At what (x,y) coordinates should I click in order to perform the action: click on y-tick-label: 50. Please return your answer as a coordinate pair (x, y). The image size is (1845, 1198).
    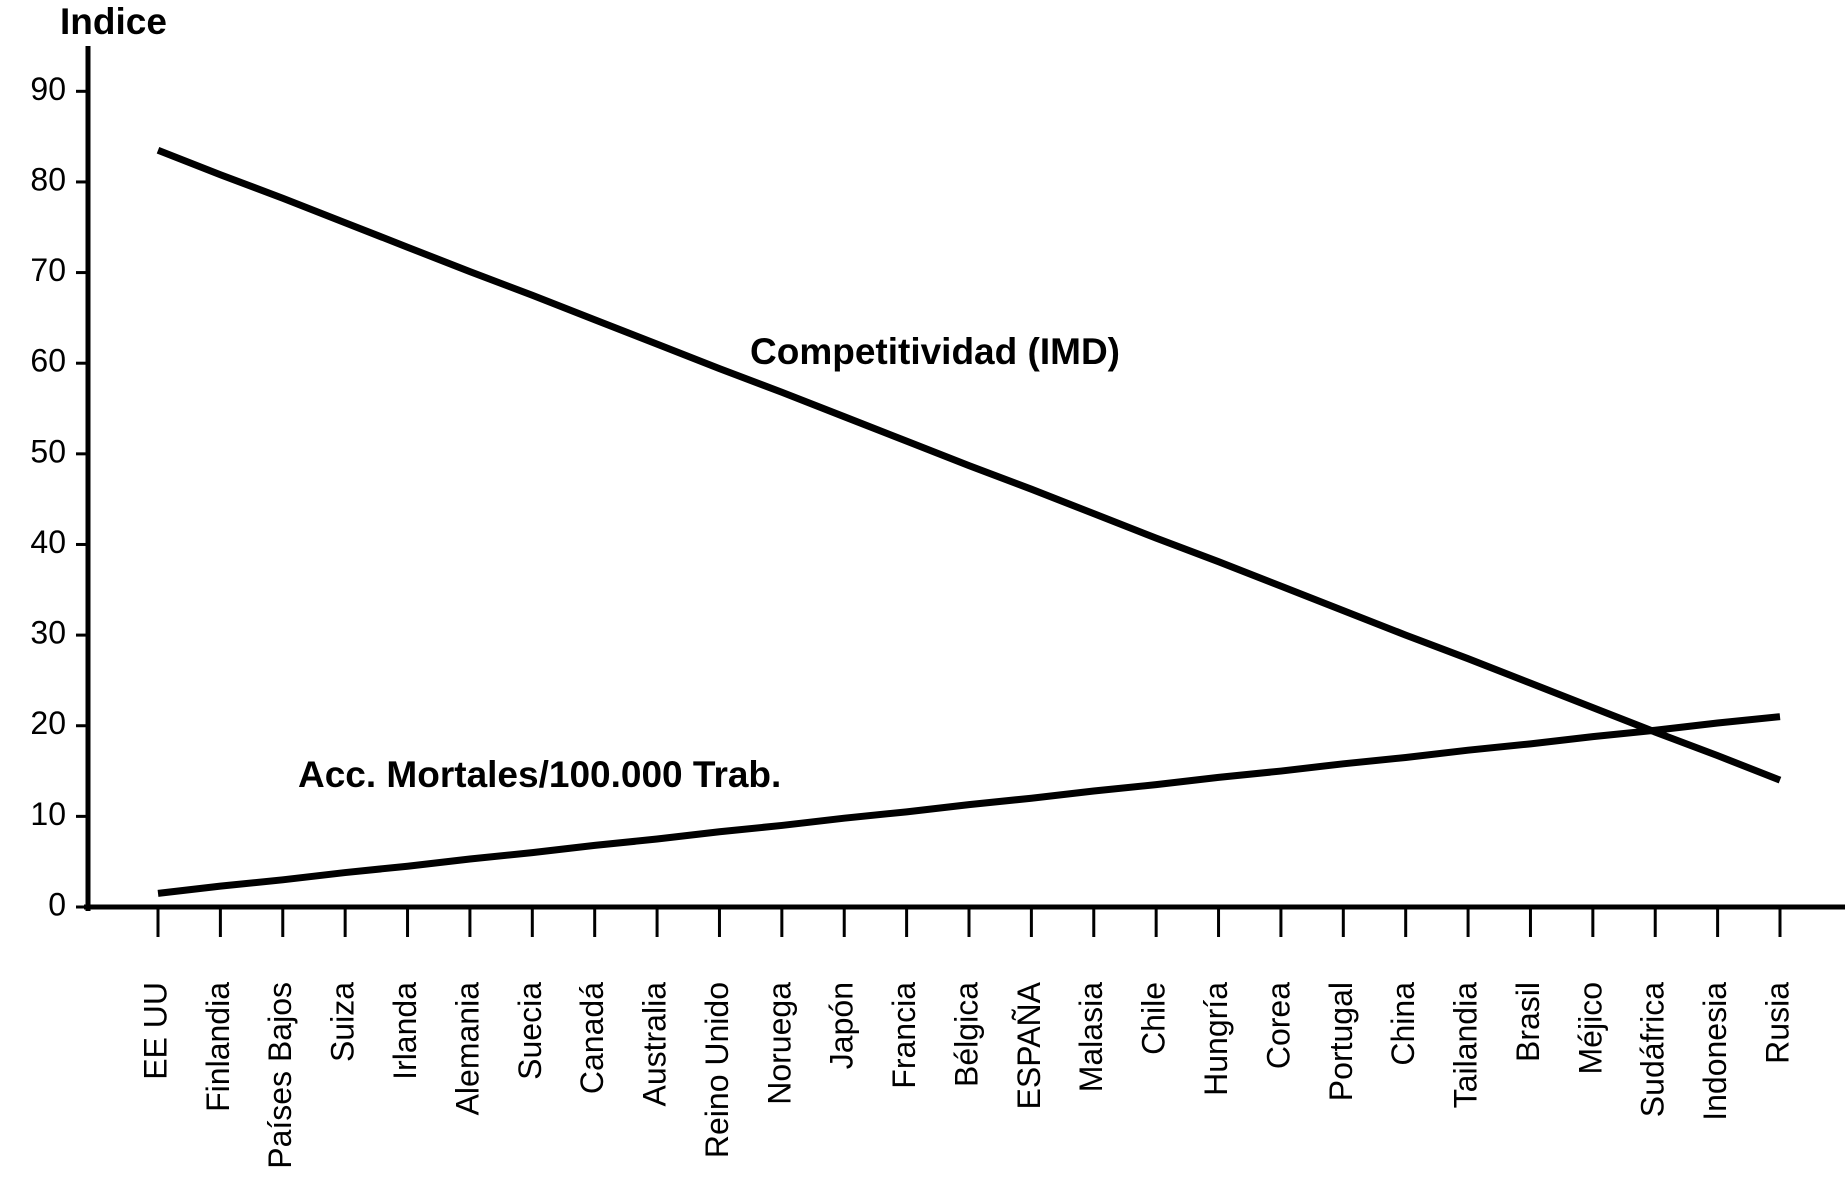
    Looking at the image, I should click on (48, 451).